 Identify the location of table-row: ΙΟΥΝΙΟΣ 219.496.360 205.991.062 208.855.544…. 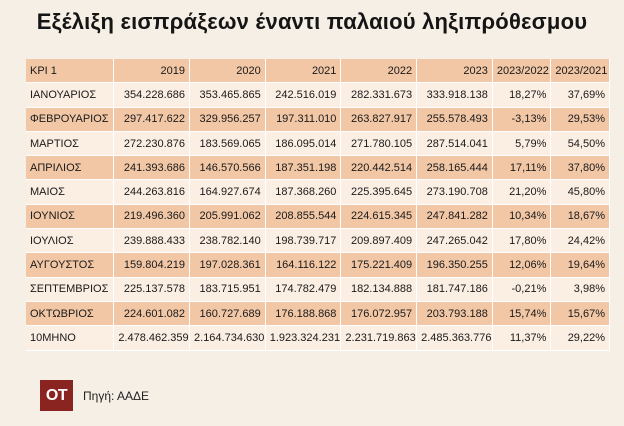
(318, 217).